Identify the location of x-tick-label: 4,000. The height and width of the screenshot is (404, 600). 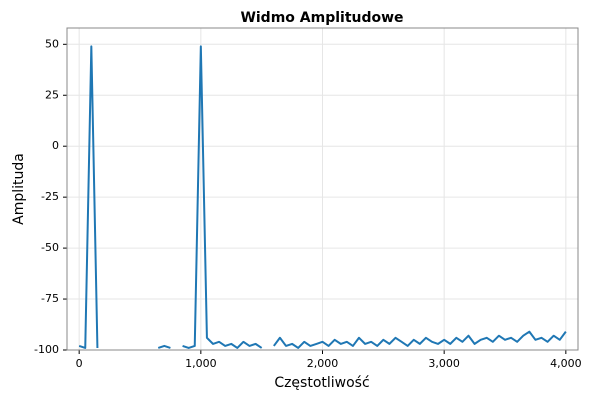
(566, 363).